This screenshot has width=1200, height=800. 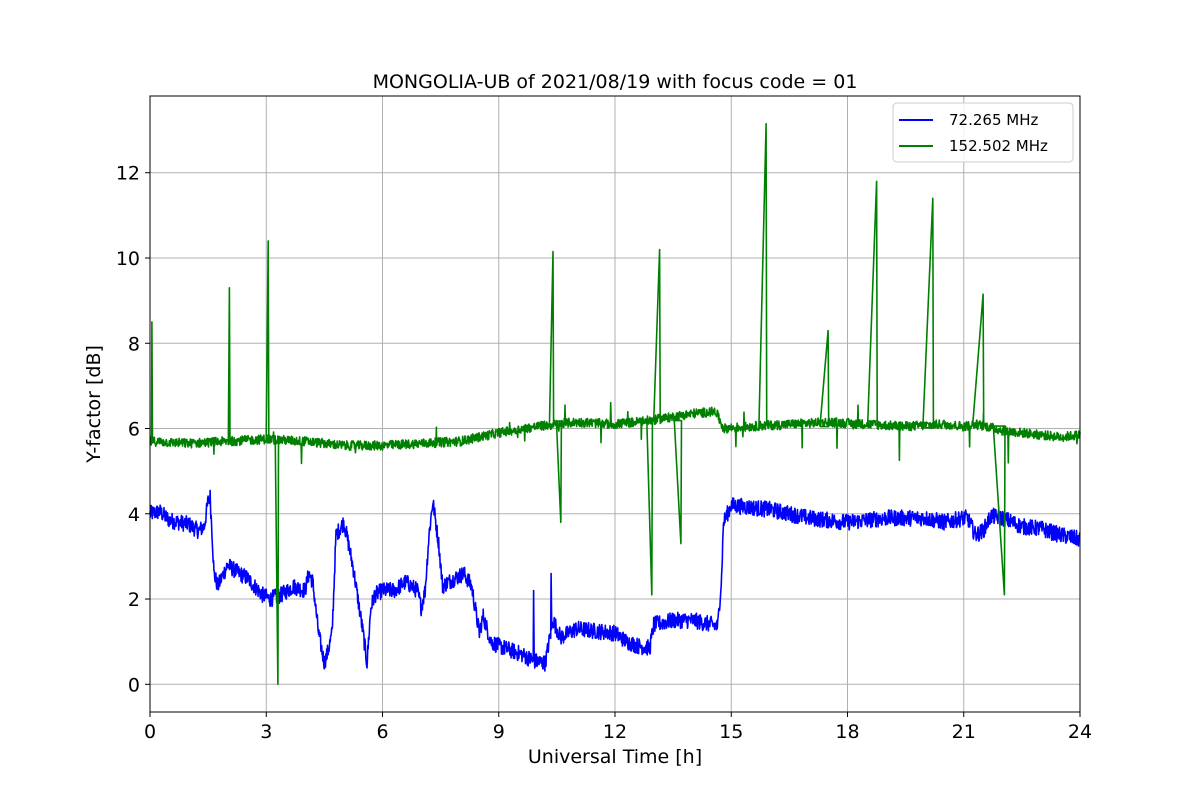 What do you see at coordinates (964, 732) in the screenshot?
I see `x-tick-label: 21` at bounding box center [964, 732].